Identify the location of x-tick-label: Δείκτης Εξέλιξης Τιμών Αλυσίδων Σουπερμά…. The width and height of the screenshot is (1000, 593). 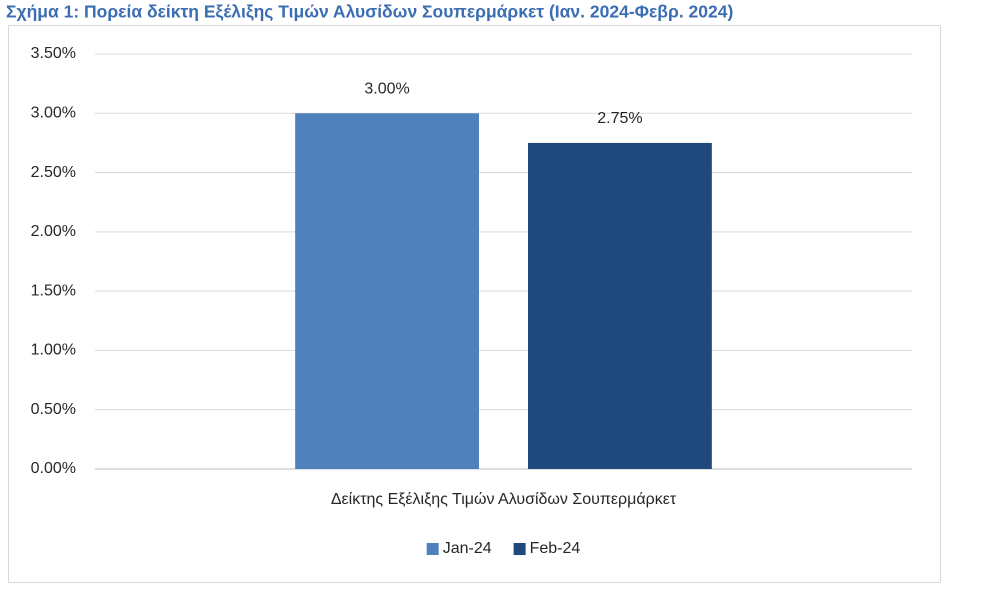
(504, 499).